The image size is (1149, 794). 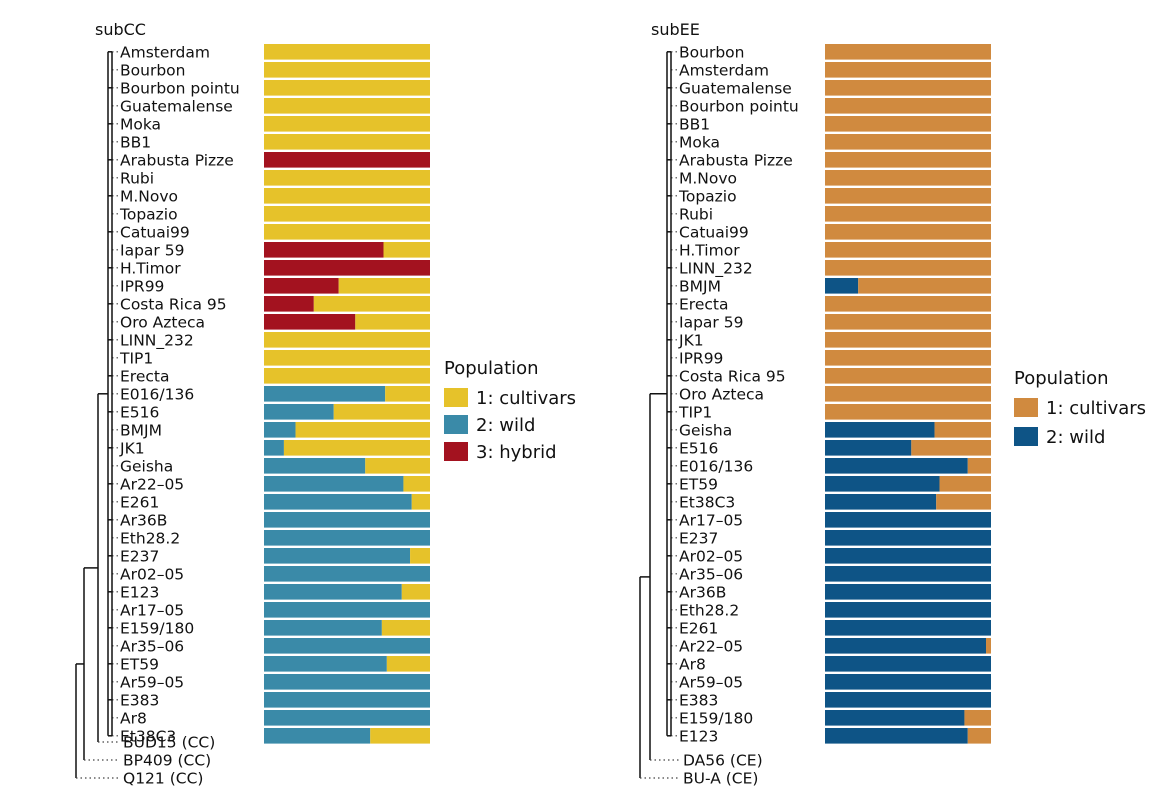 What do you see at coordinates (169, 743) in the screenshot?
I see `outgroup-label: BUD15 (CC)` at bounding box center [169, 743].